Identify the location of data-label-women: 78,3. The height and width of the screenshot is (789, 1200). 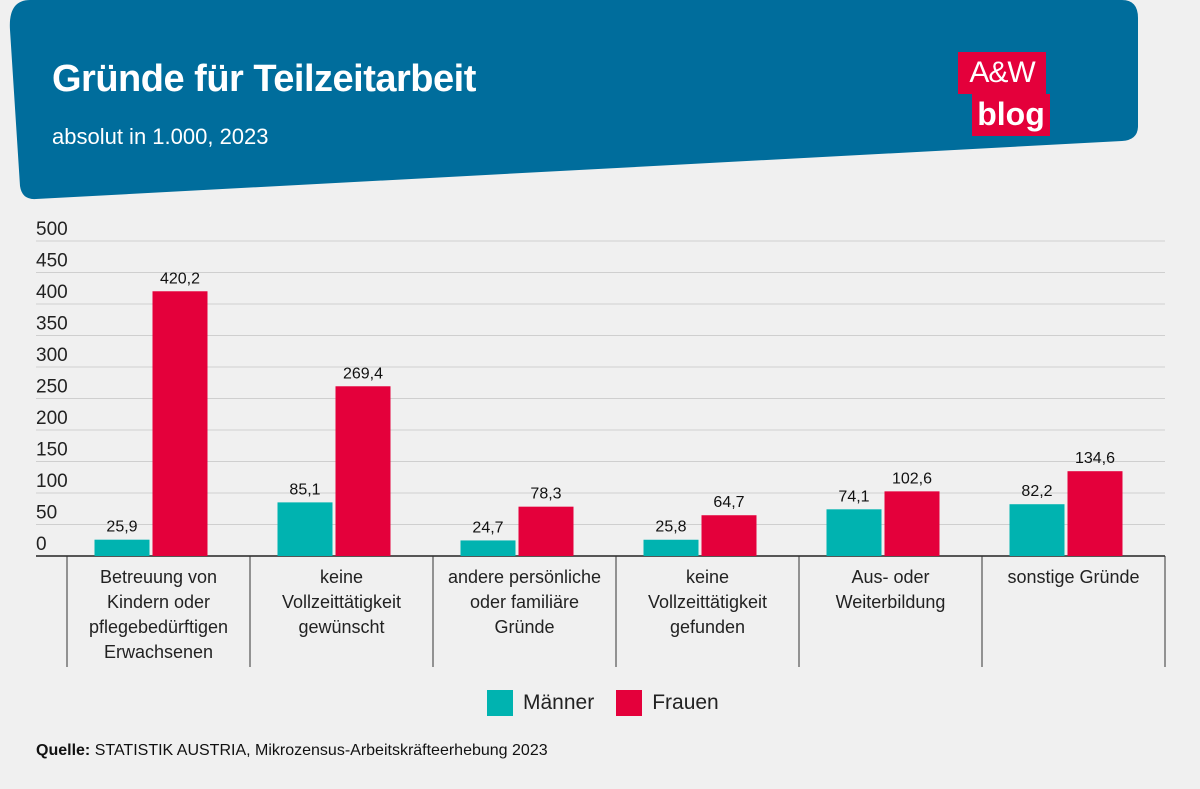
(545, 494).